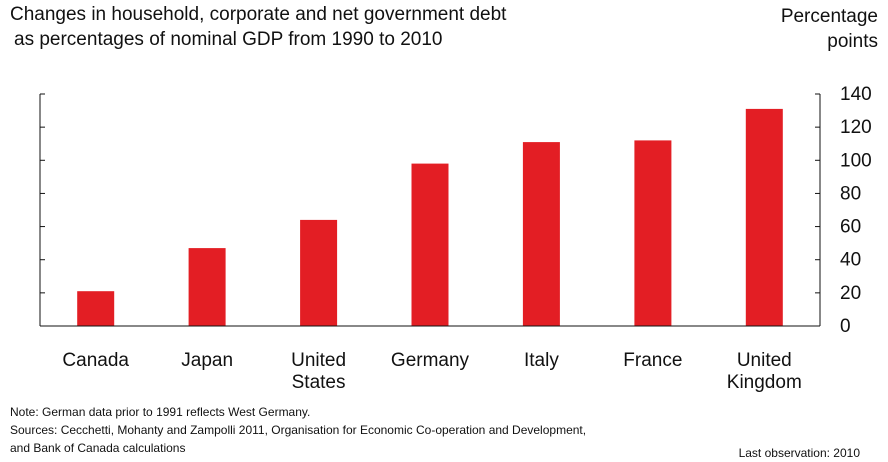  Describe the element at coordinates (850, 293) in the screenshot. I see `y-tick-label-1: 20` at that location.